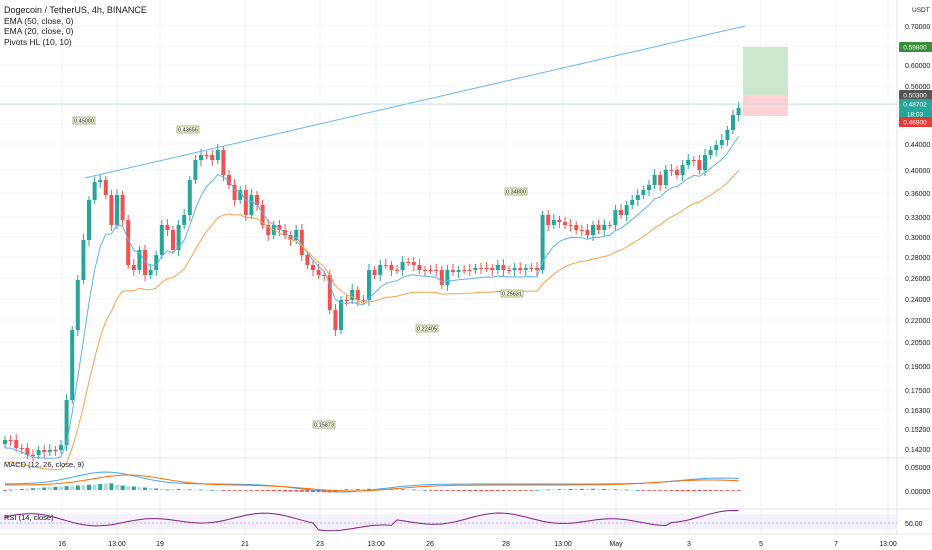 This screenshot has height=550, width=932. What do you see at coordinates (29, 517) in the screenshot?
I see `rsi-legend: RSI (14, close)` at bounding box center [29, 517].